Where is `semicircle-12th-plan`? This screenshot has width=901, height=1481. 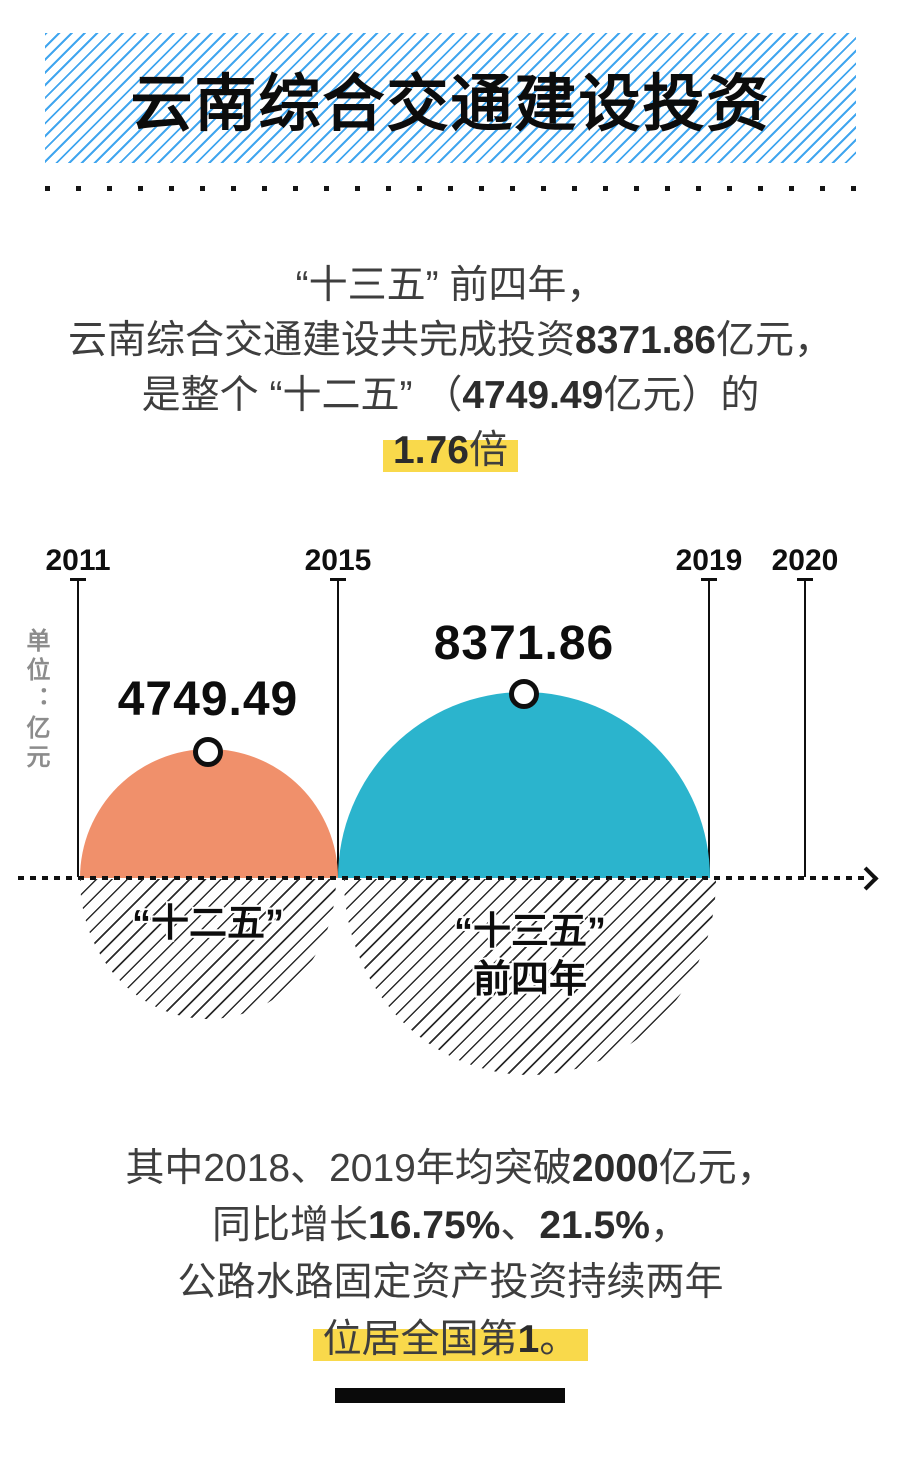
semicircle-12th-plan is located at coordinates (209, 813).